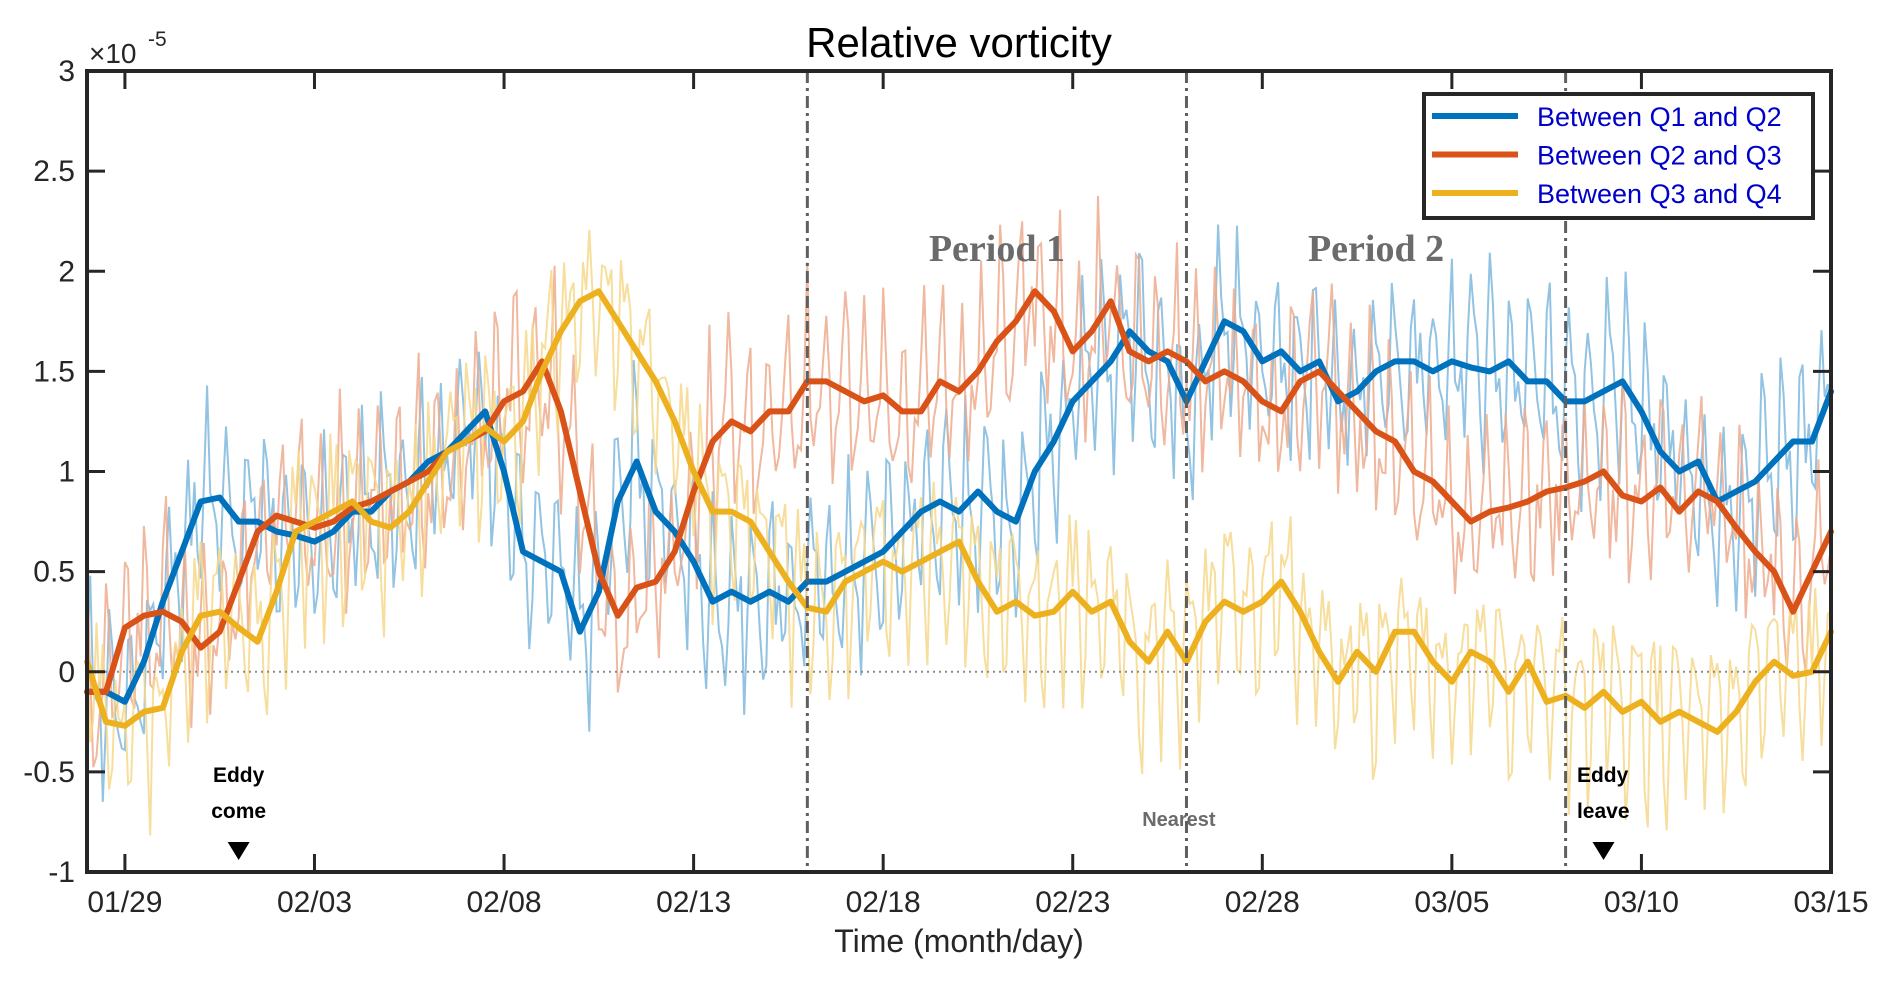 This screenshot has width=1892, height=993. What do you see at coordinates (1179, 820) in the screenshot?
I see `nearest-label: Nearest` at bounding box center [1179, 820].